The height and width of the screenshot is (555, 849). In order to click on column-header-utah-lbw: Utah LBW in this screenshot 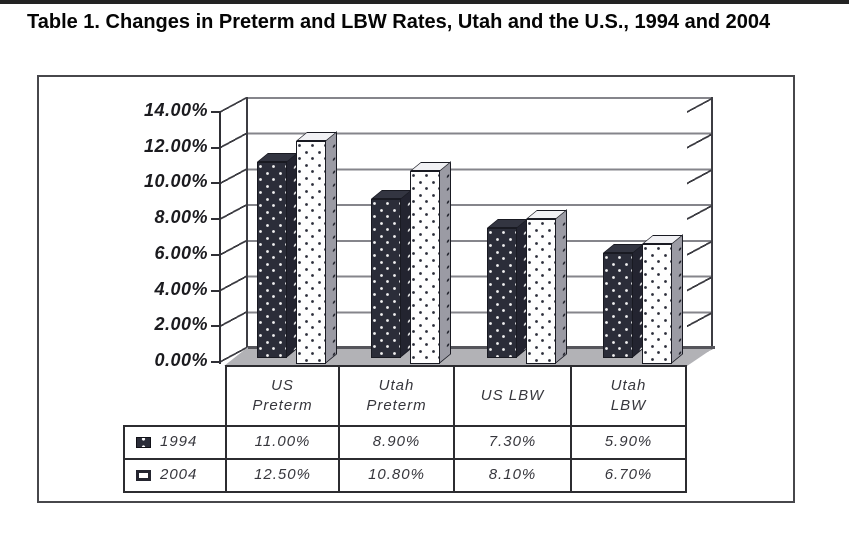, I will do `click(628, 396)`.